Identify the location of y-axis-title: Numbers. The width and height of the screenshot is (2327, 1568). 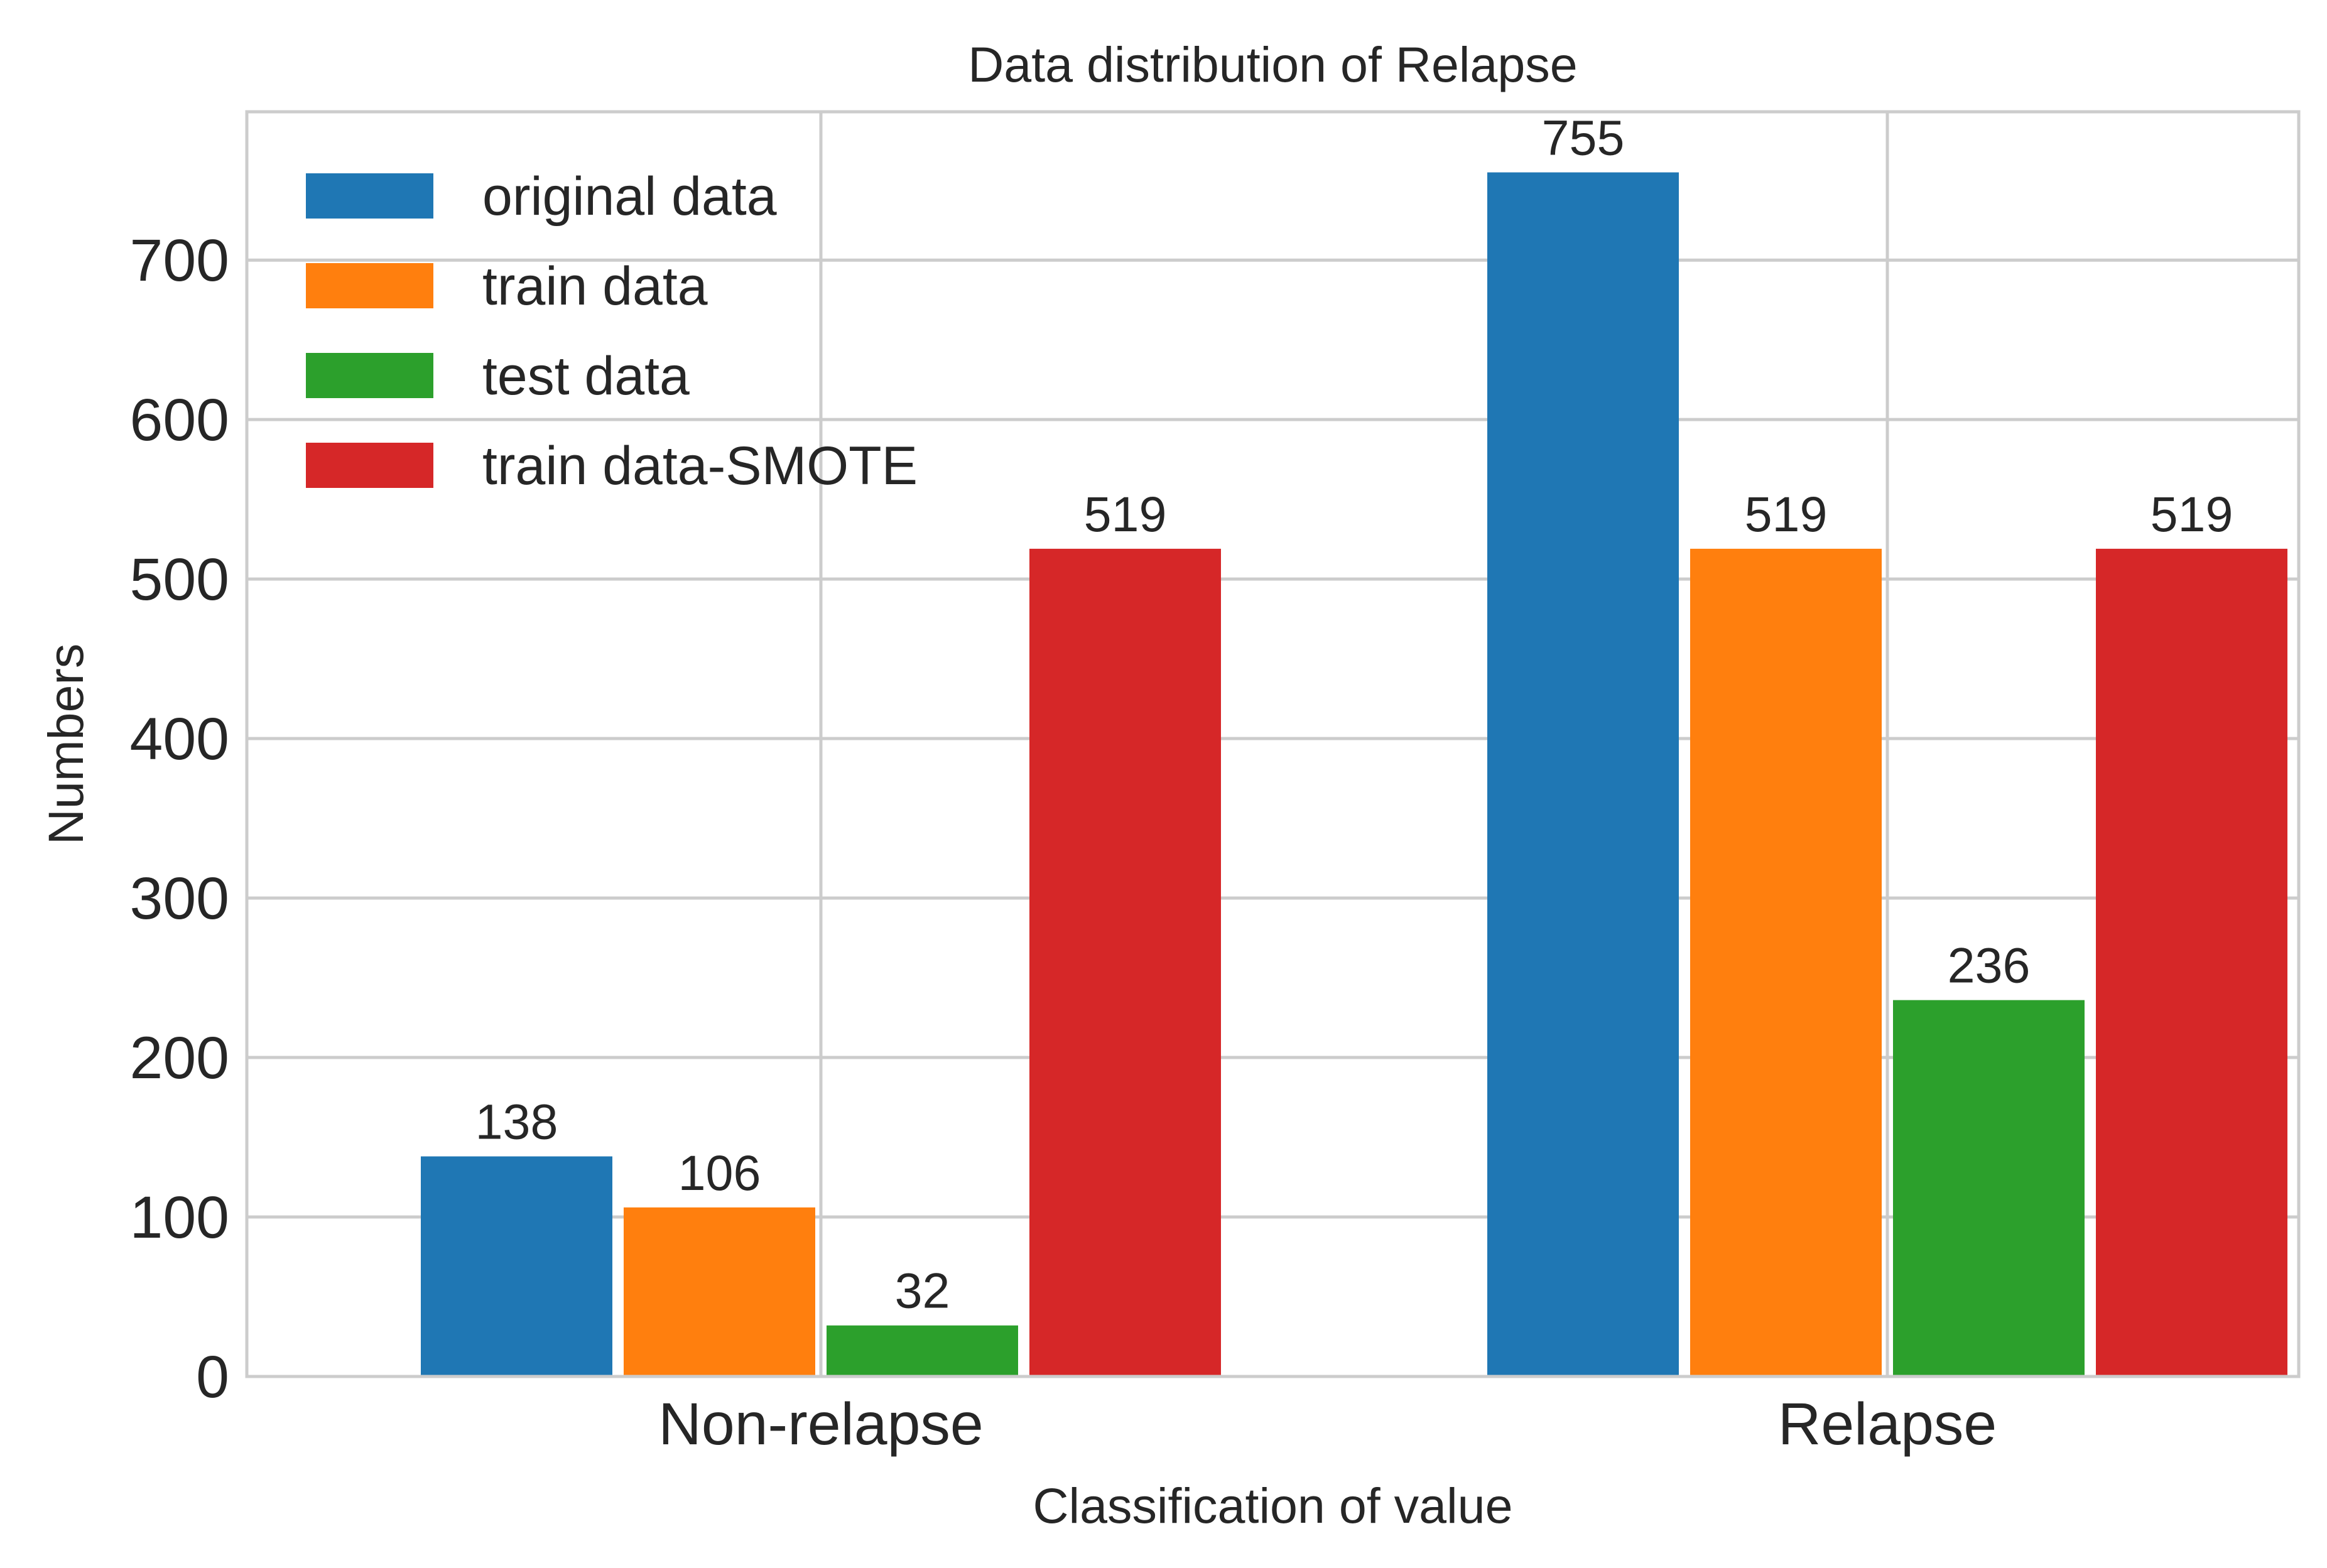
(66, 744).